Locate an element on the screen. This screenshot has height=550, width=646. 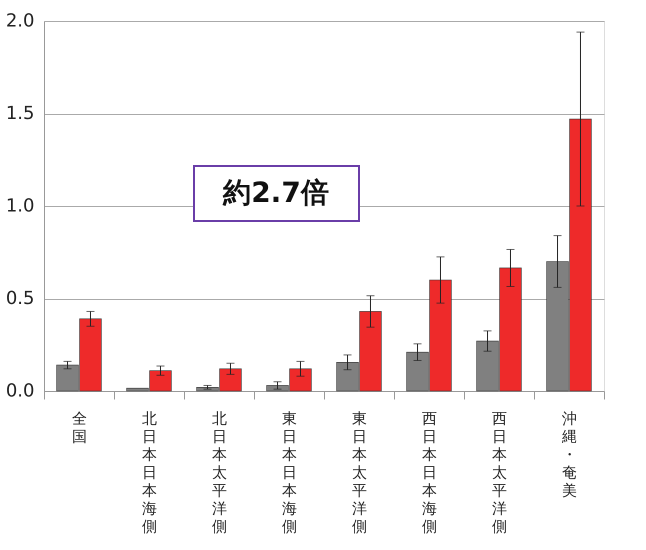
x-tick-label: 西日本日本海側 is located at coordinates (429, 473).